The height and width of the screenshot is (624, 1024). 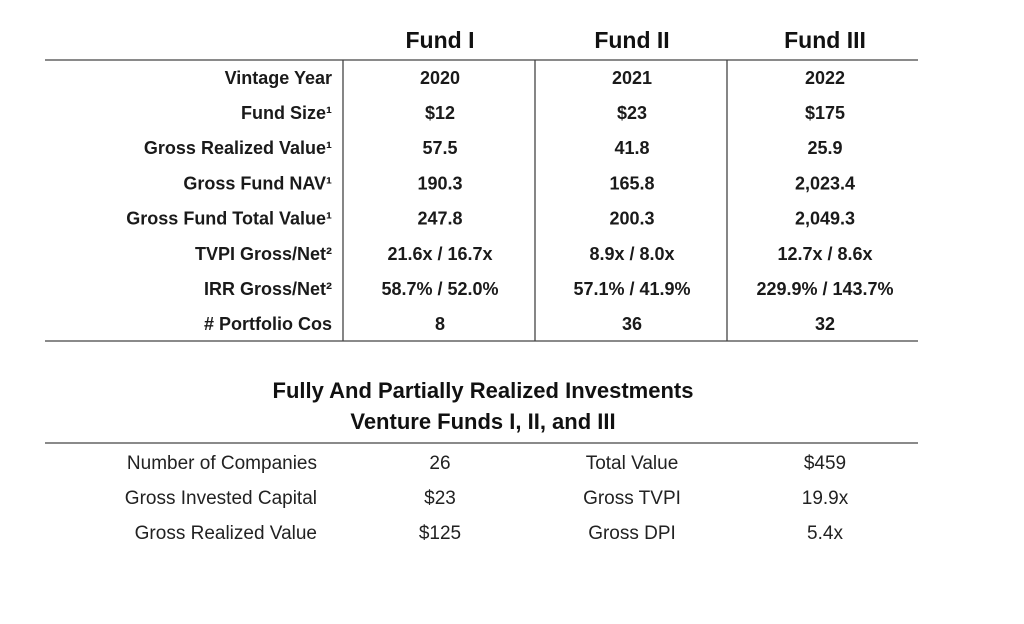 I want to click on cell-value: $23, so click(x=632, y=113).